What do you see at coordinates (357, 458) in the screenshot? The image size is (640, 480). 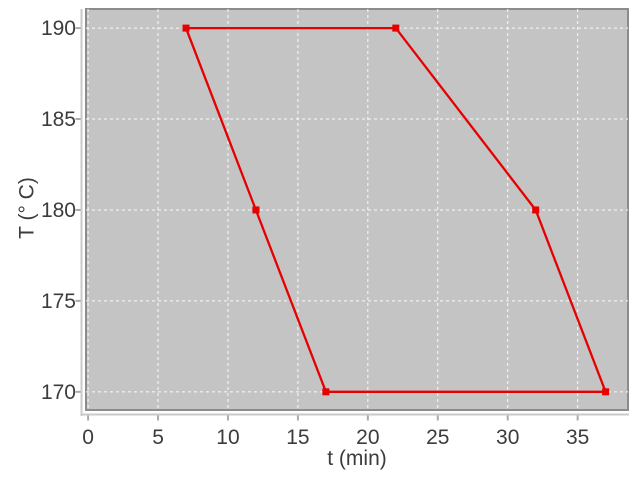 I see `x-axis-title: t (min)` at bounding box center [357, 458].